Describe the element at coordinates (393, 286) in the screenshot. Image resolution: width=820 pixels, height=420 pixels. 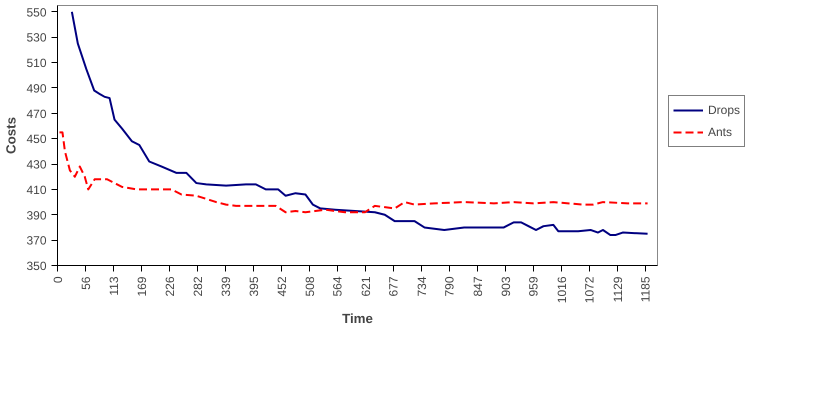
I see `x-tick-label: 677` at that location.